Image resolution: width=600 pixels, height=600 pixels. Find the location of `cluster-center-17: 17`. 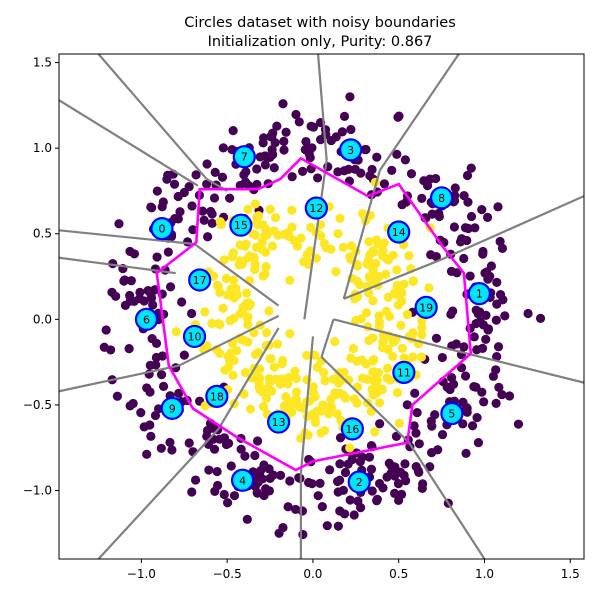

cluster-center-17: 17 is located at coordinates (200, 280).